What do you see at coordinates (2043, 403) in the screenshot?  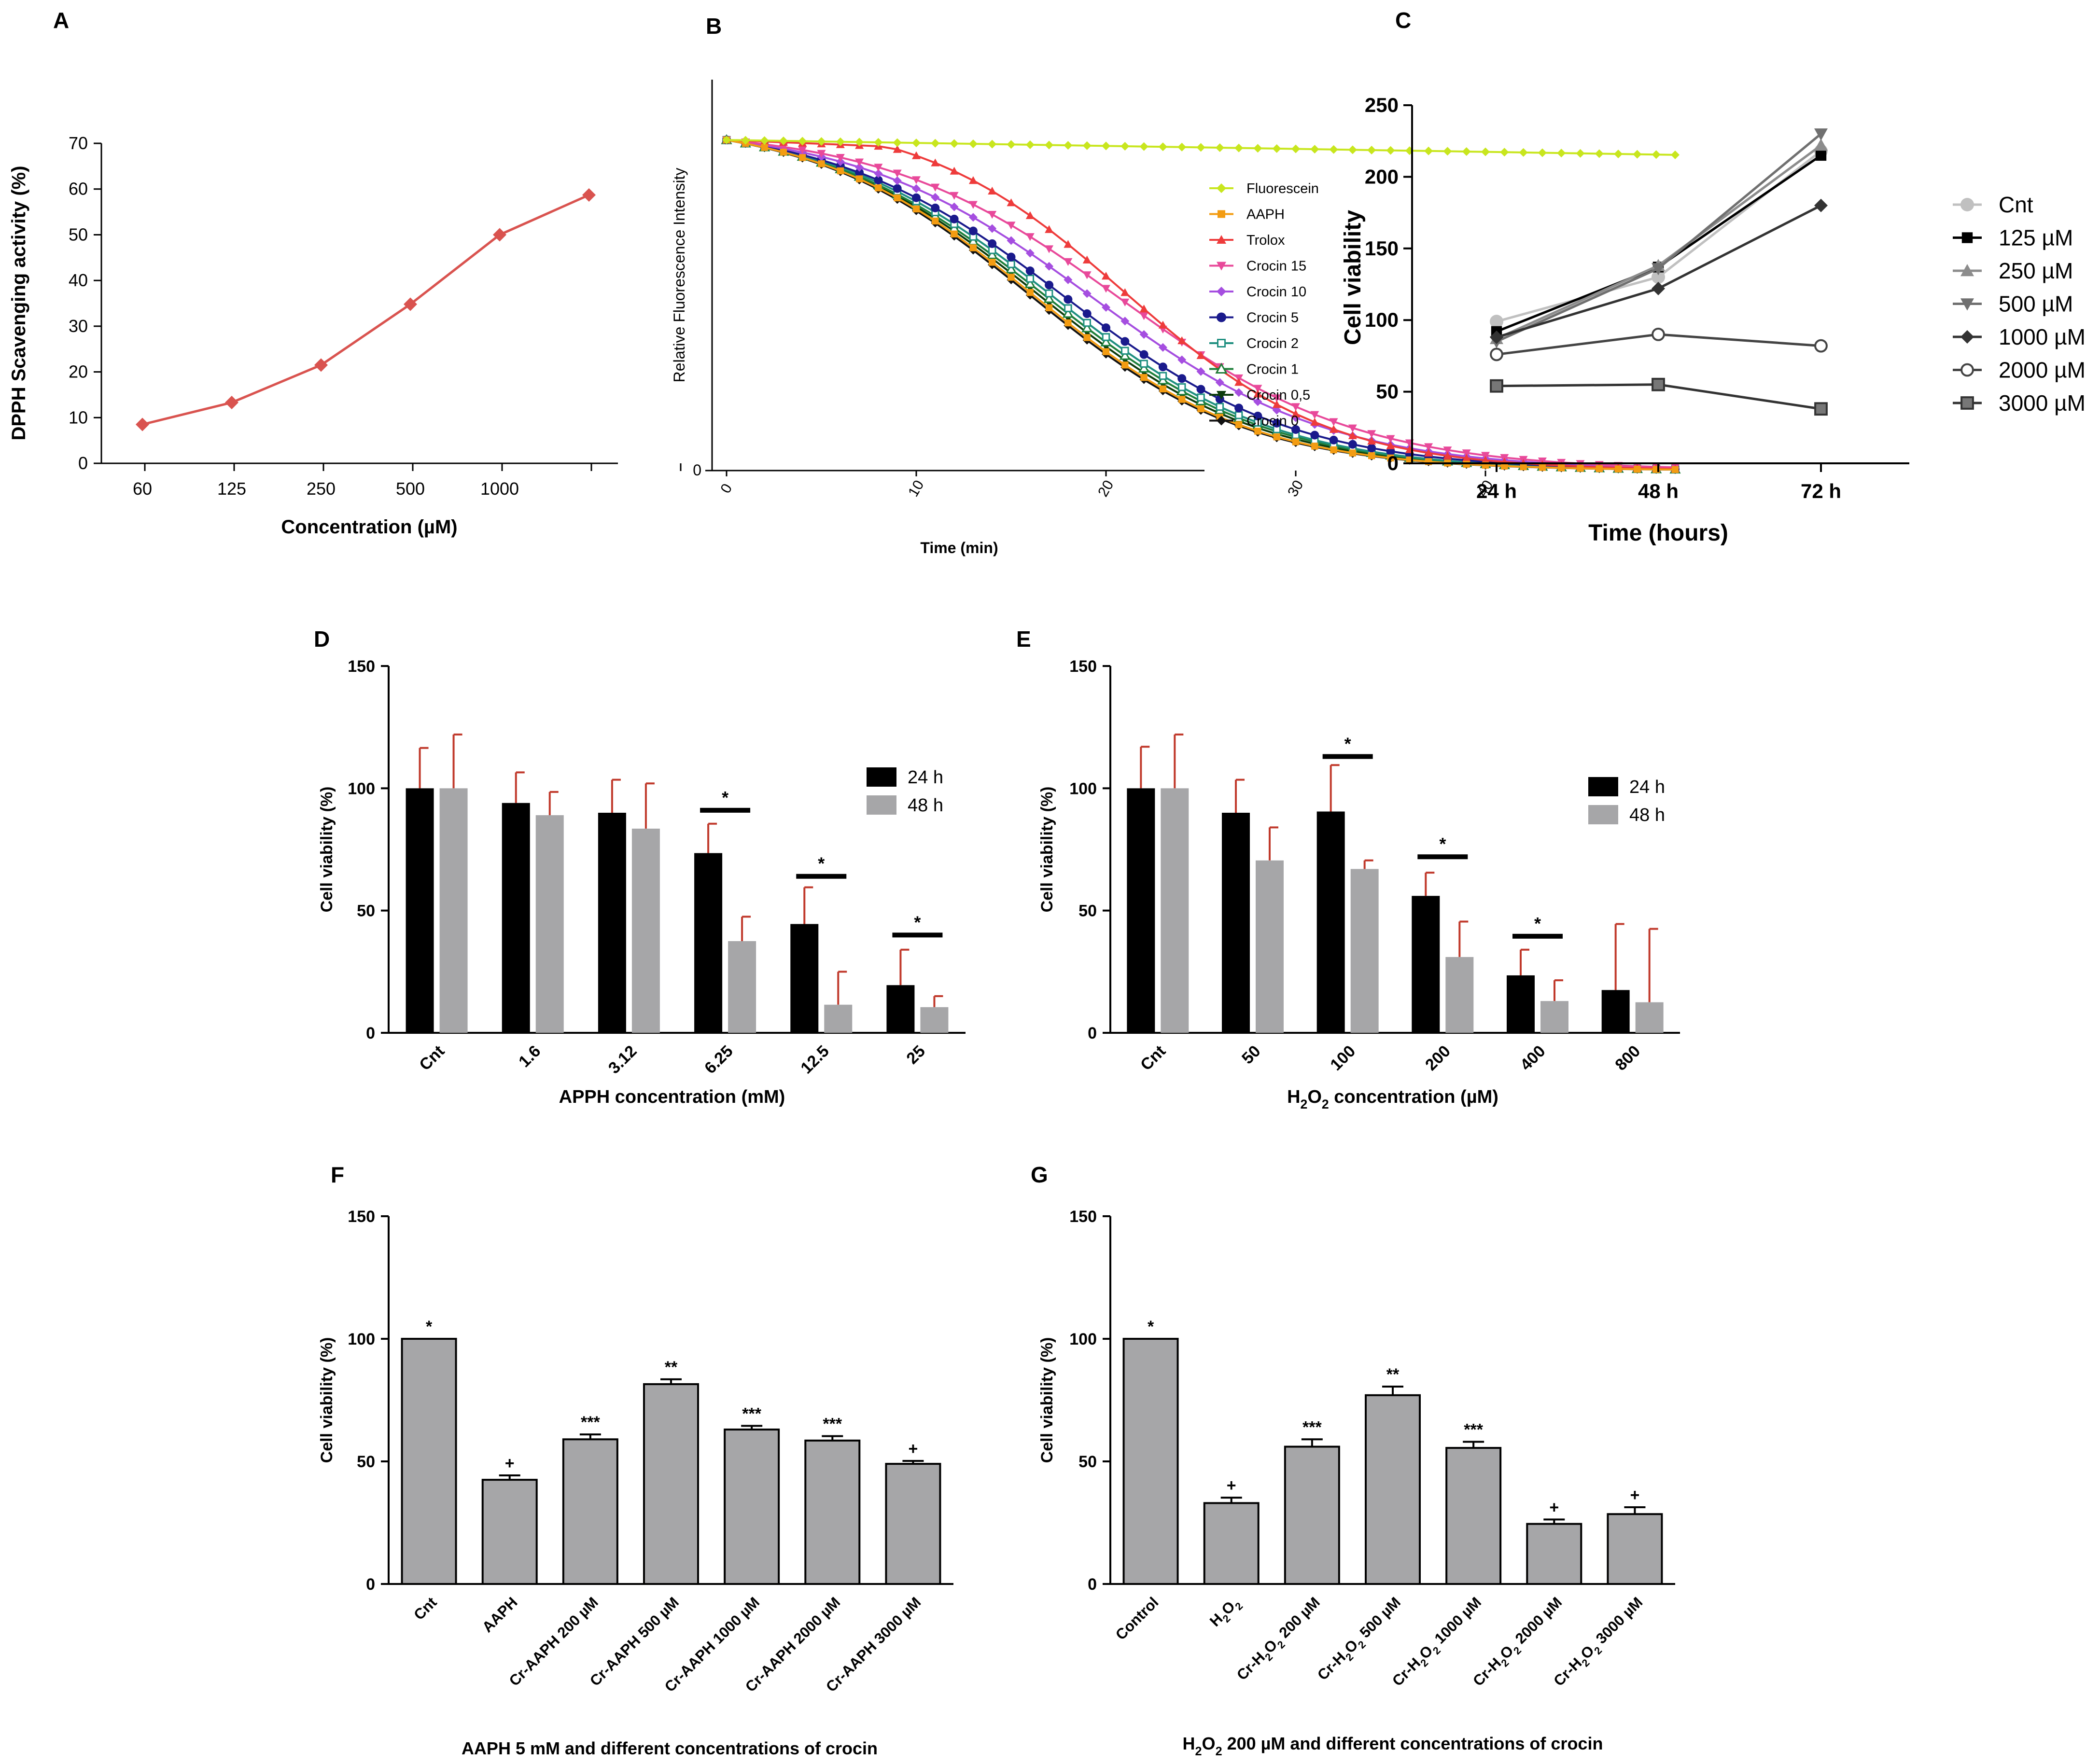 I see `legend-label: 3000 µM` at bounding box center [2043, 403].